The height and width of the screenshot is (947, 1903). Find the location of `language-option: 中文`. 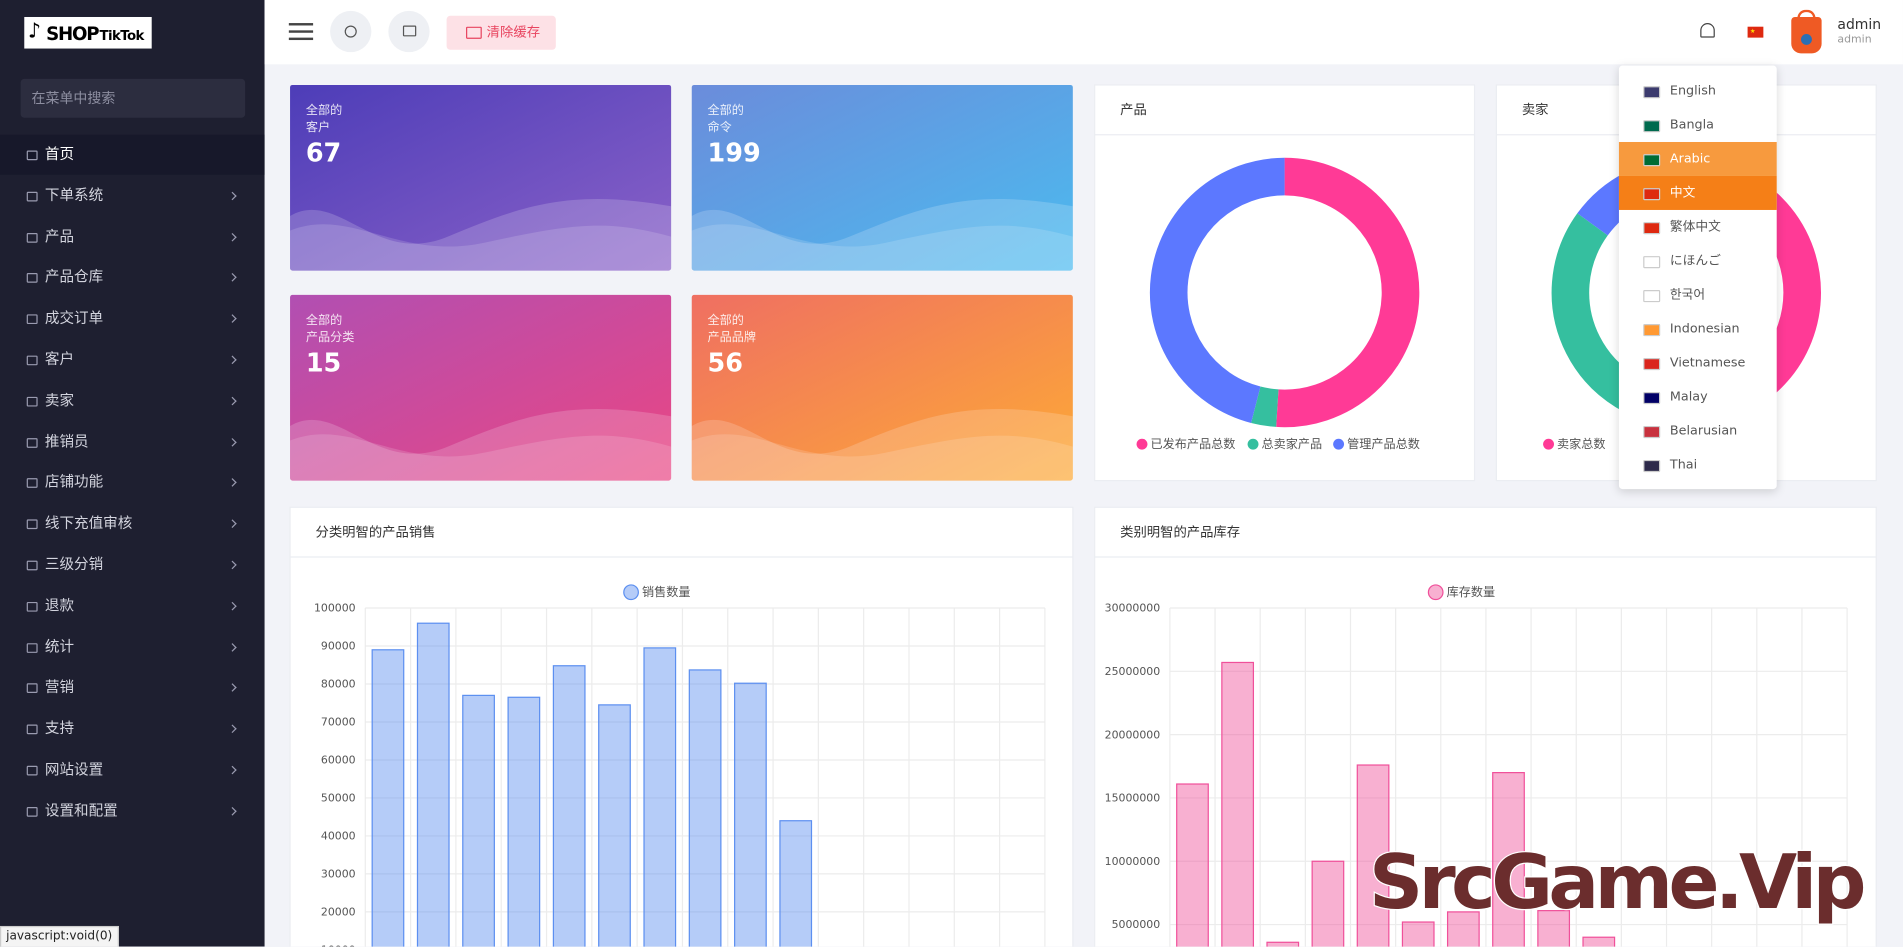

language-option: 中文 is located at coordinates (1697, 192).